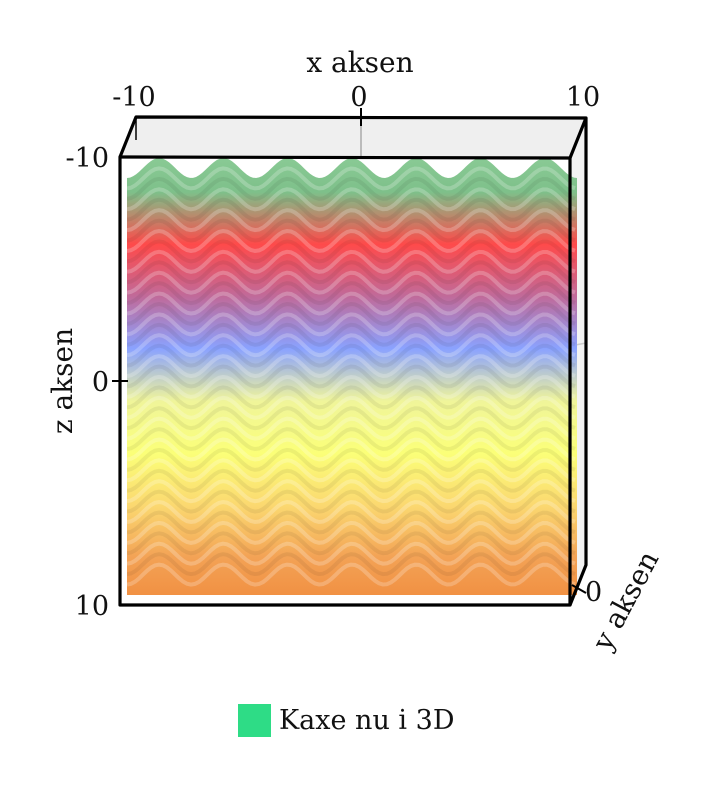  What do you see at coordinates (353, 137) in the screenshot?
I see `box-top-face` at bounding box center [353, 137].